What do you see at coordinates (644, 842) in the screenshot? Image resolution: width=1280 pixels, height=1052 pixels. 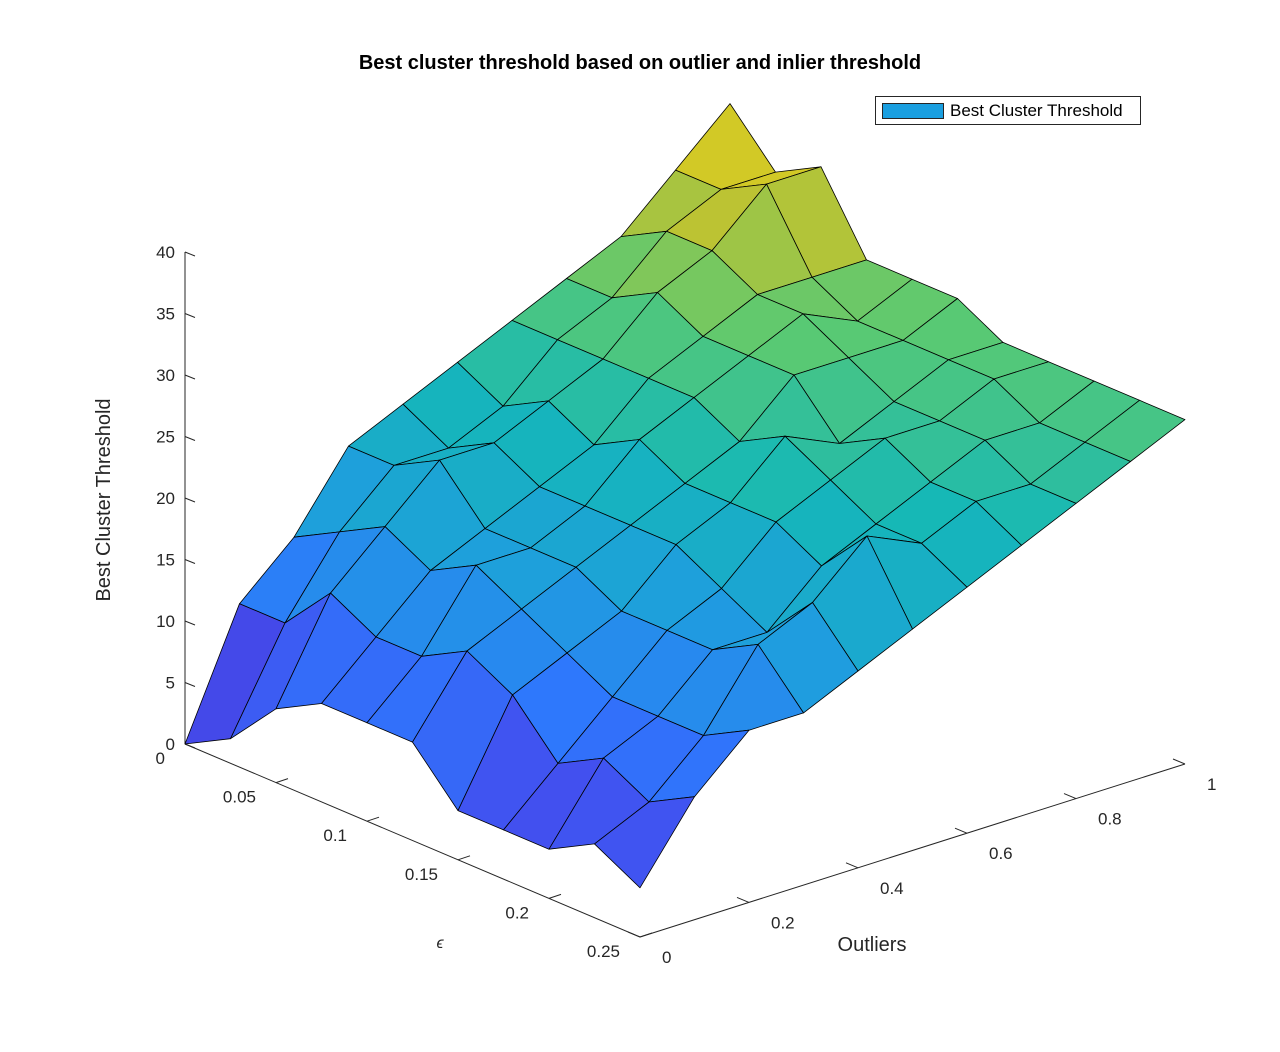 I see `surface-patch` at bounding box center [644, 842].